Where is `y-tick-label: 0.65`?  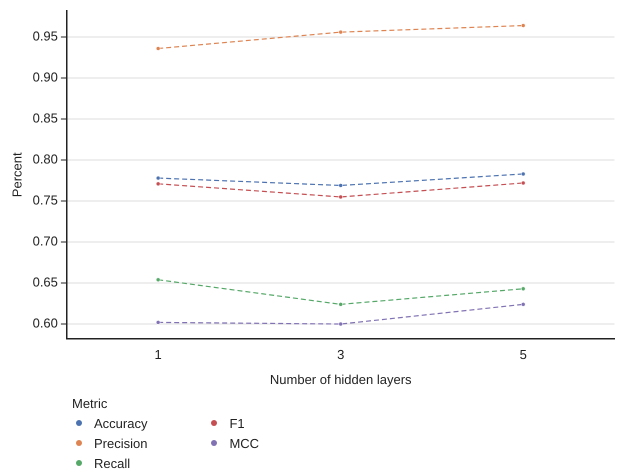 y-tick-label: 0.65 is located at coordinates (45, 282).